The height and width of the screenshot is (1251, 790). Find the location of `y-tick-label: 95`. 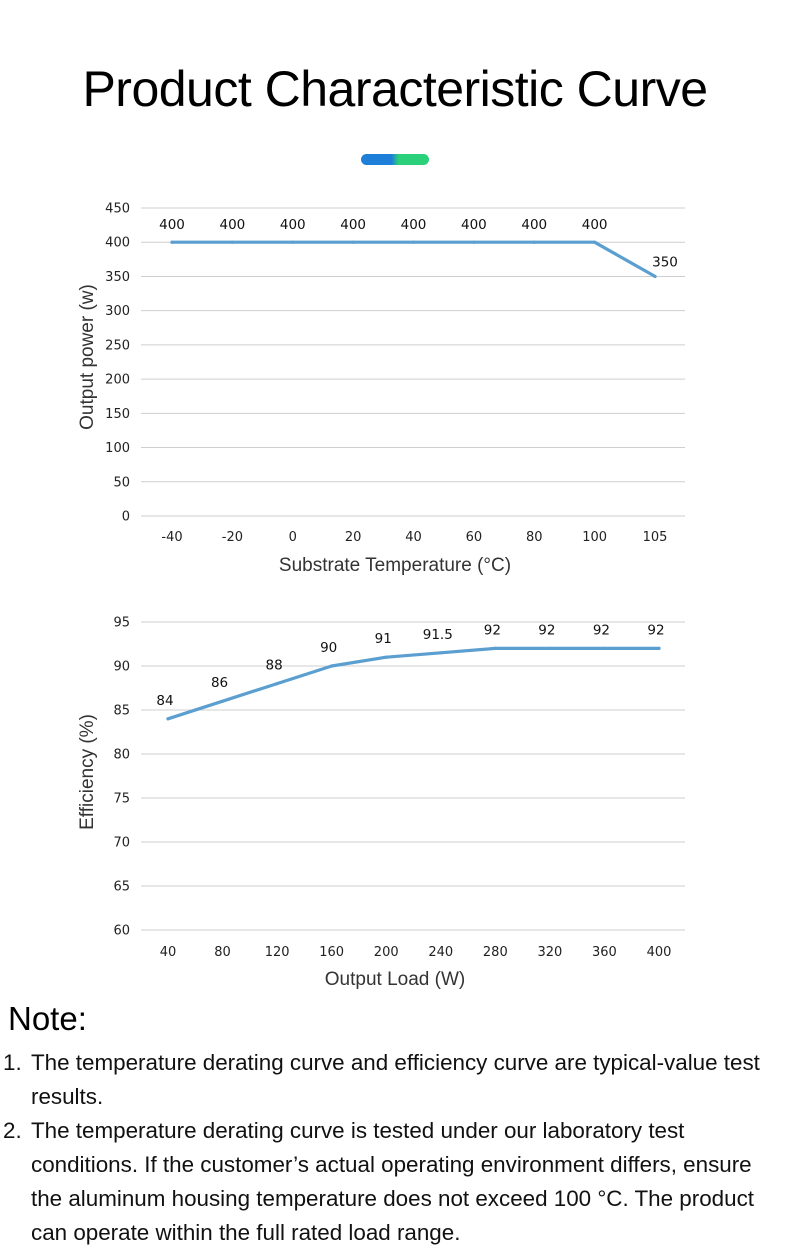

y-tick-label: 95 is located at coordinates (121, 623).